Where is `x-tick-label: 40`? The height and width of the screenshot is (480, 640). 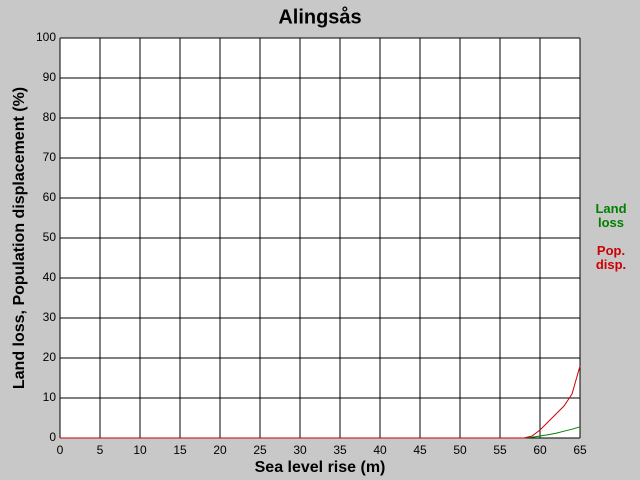
x-tick-label: 40 is located at coordinates (380, 450).